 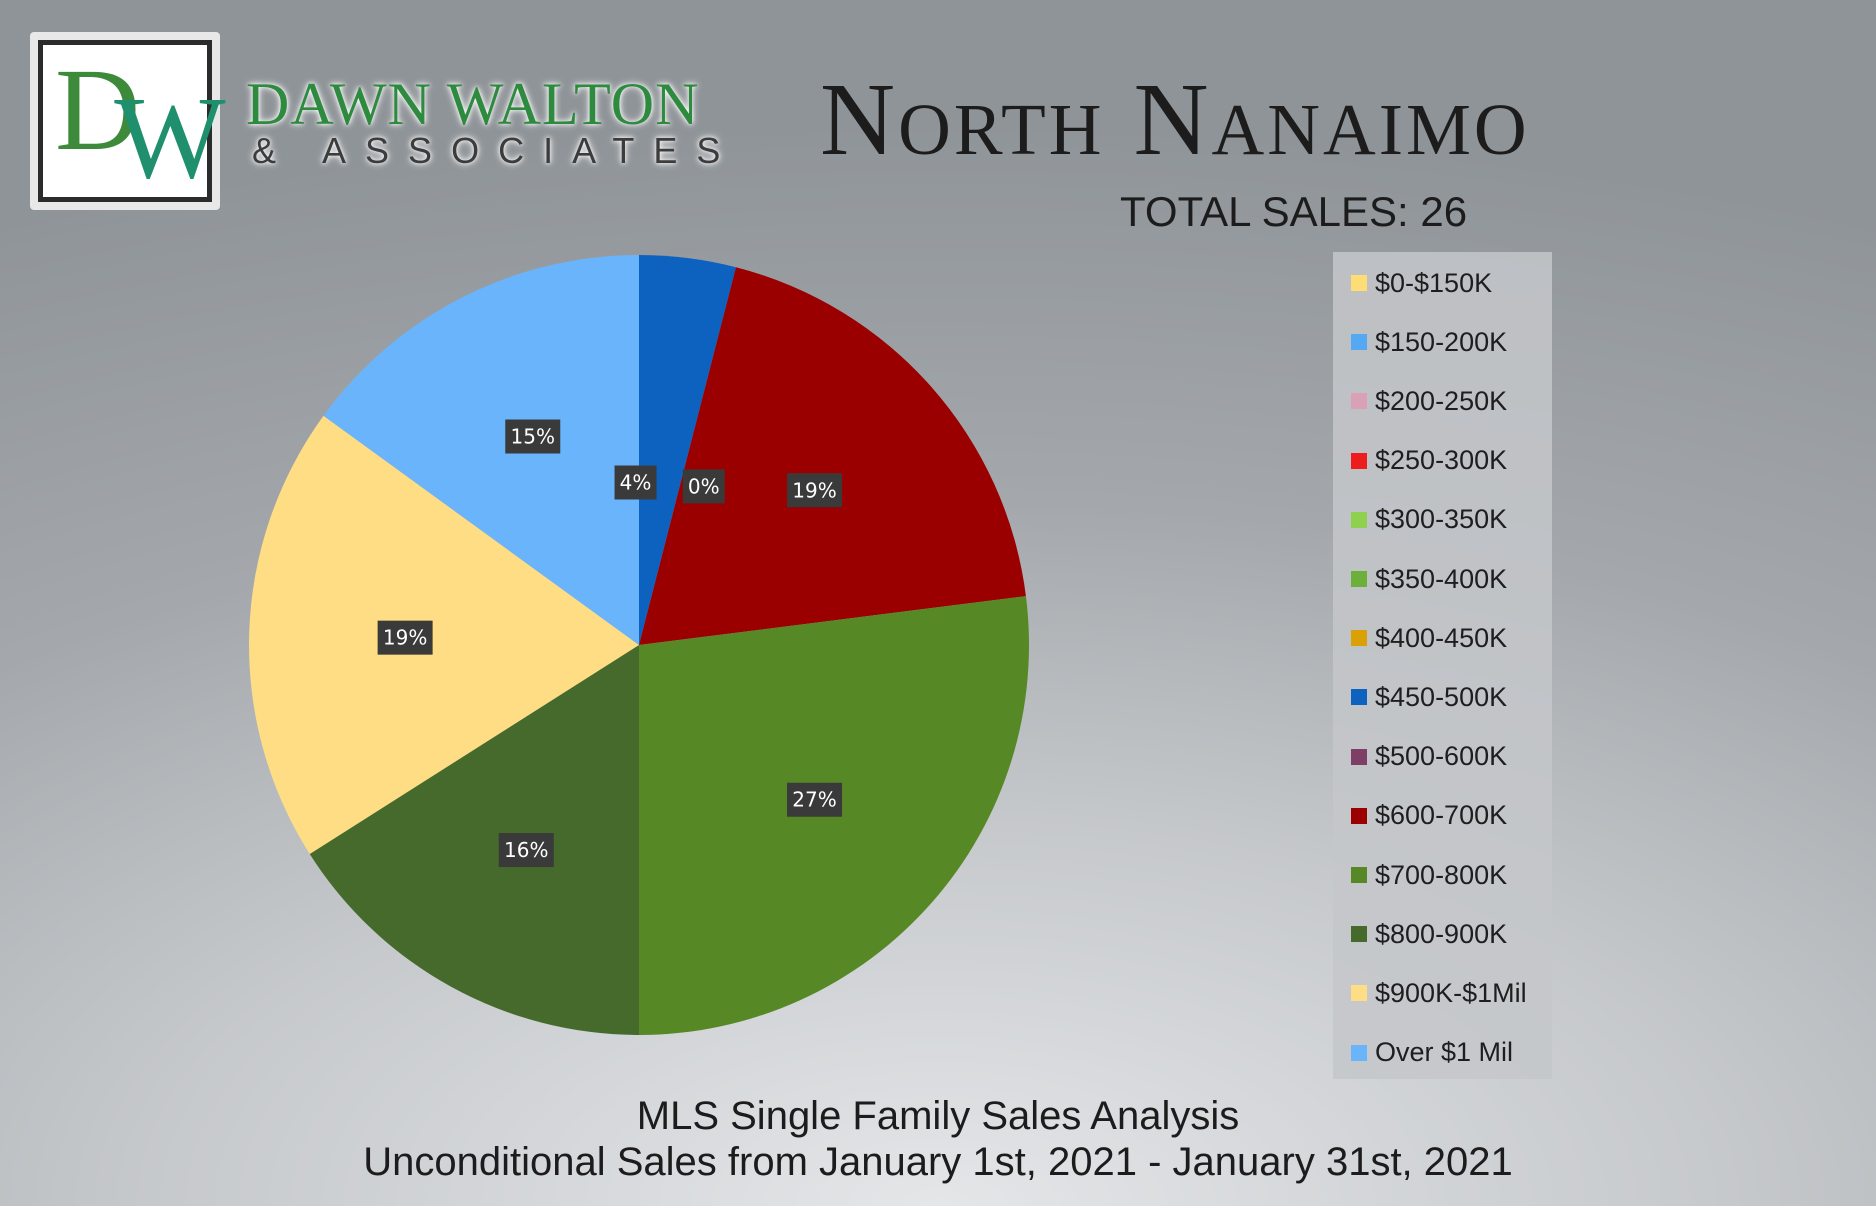 I want to click on legend-label: $300-350K, so click(x=1441, y=519).